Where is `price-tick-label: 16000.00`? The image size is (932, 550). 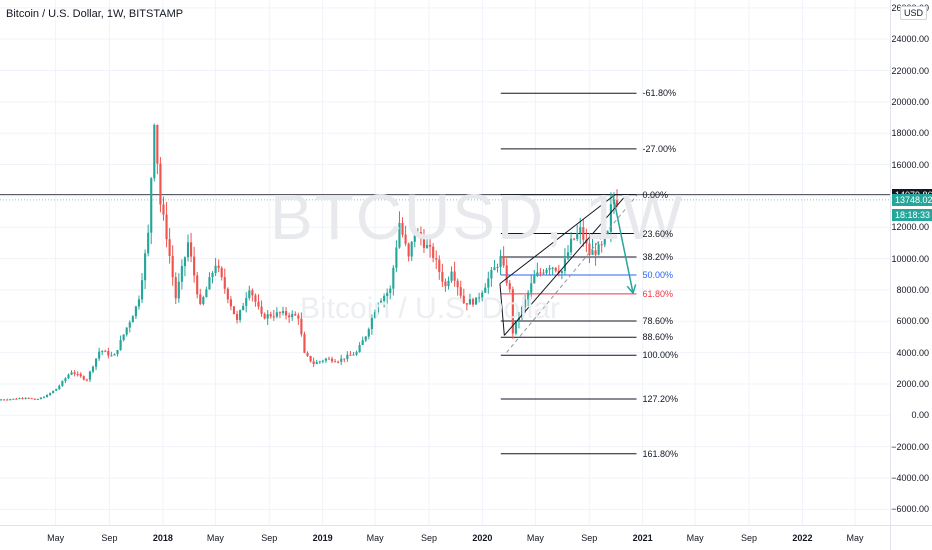 price-tick-label: 16000.00 is located at coordinates (910, 164).